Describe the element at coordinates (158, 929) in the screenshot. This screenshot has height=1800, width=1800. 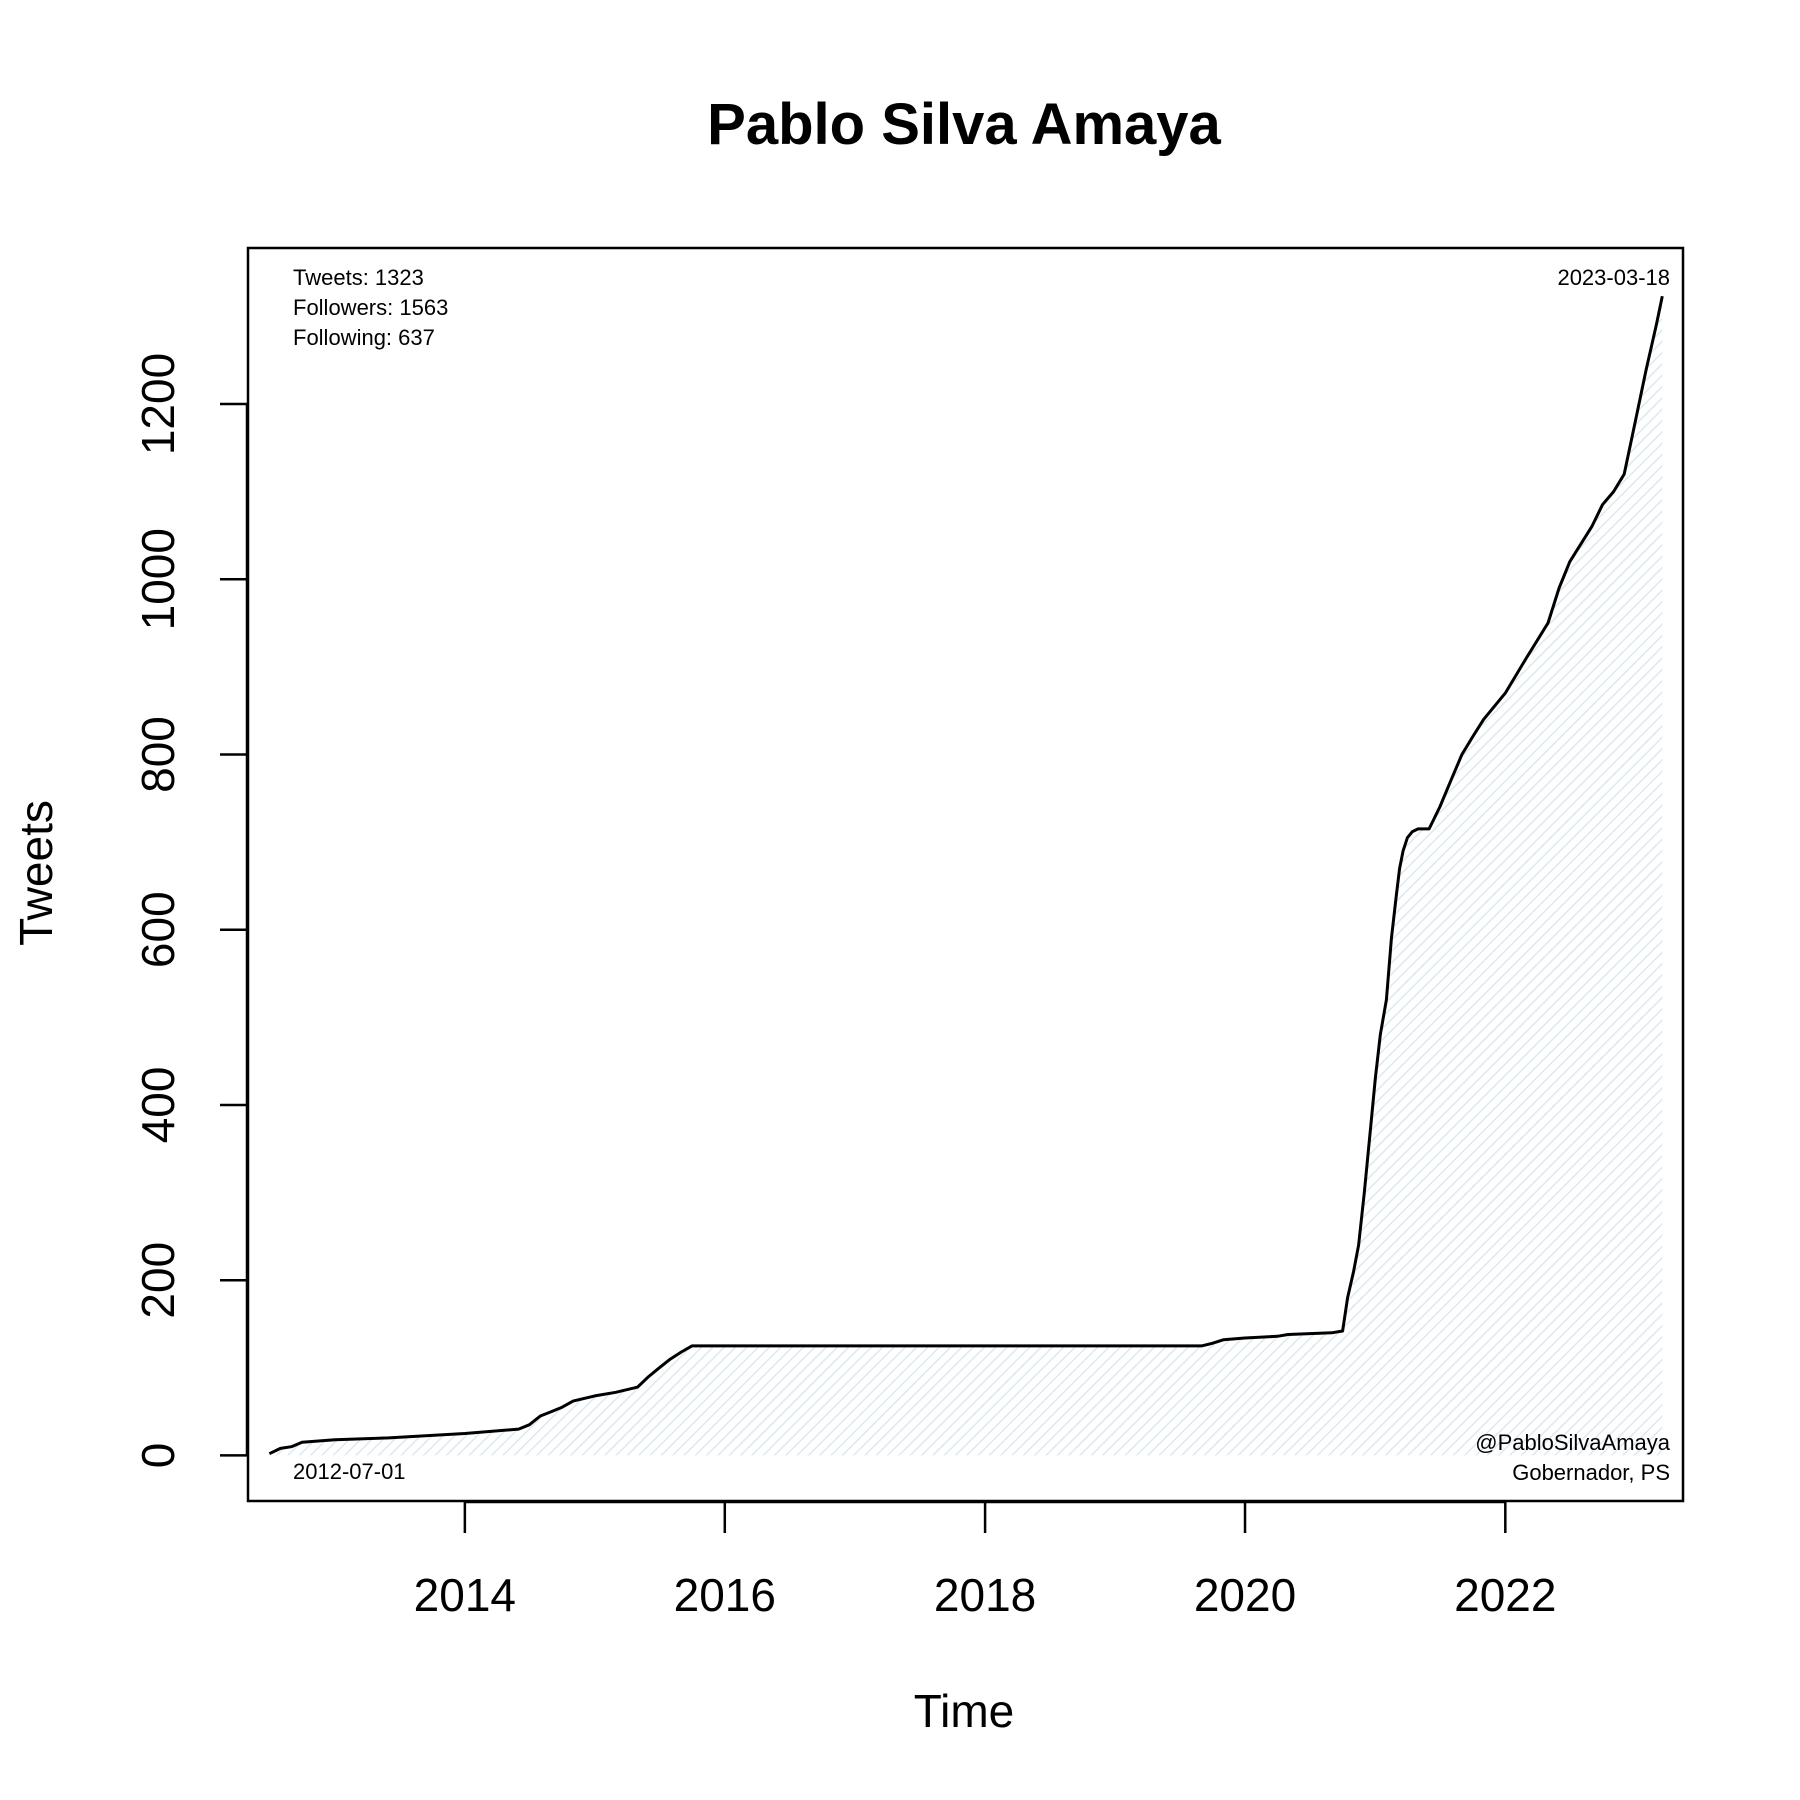
I see `y-tick-label: 600` at that location.